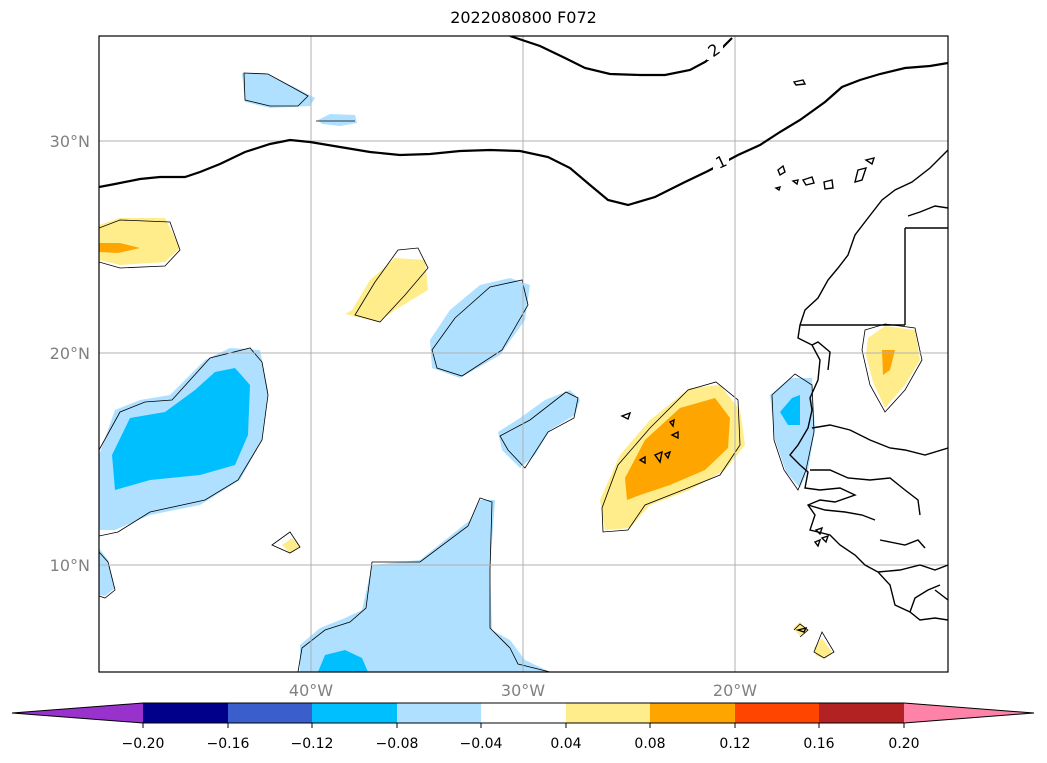  Describe the element at coordinates (735, 690) in the screenshot. I see `lon-label-20w: 20°W` at that location.